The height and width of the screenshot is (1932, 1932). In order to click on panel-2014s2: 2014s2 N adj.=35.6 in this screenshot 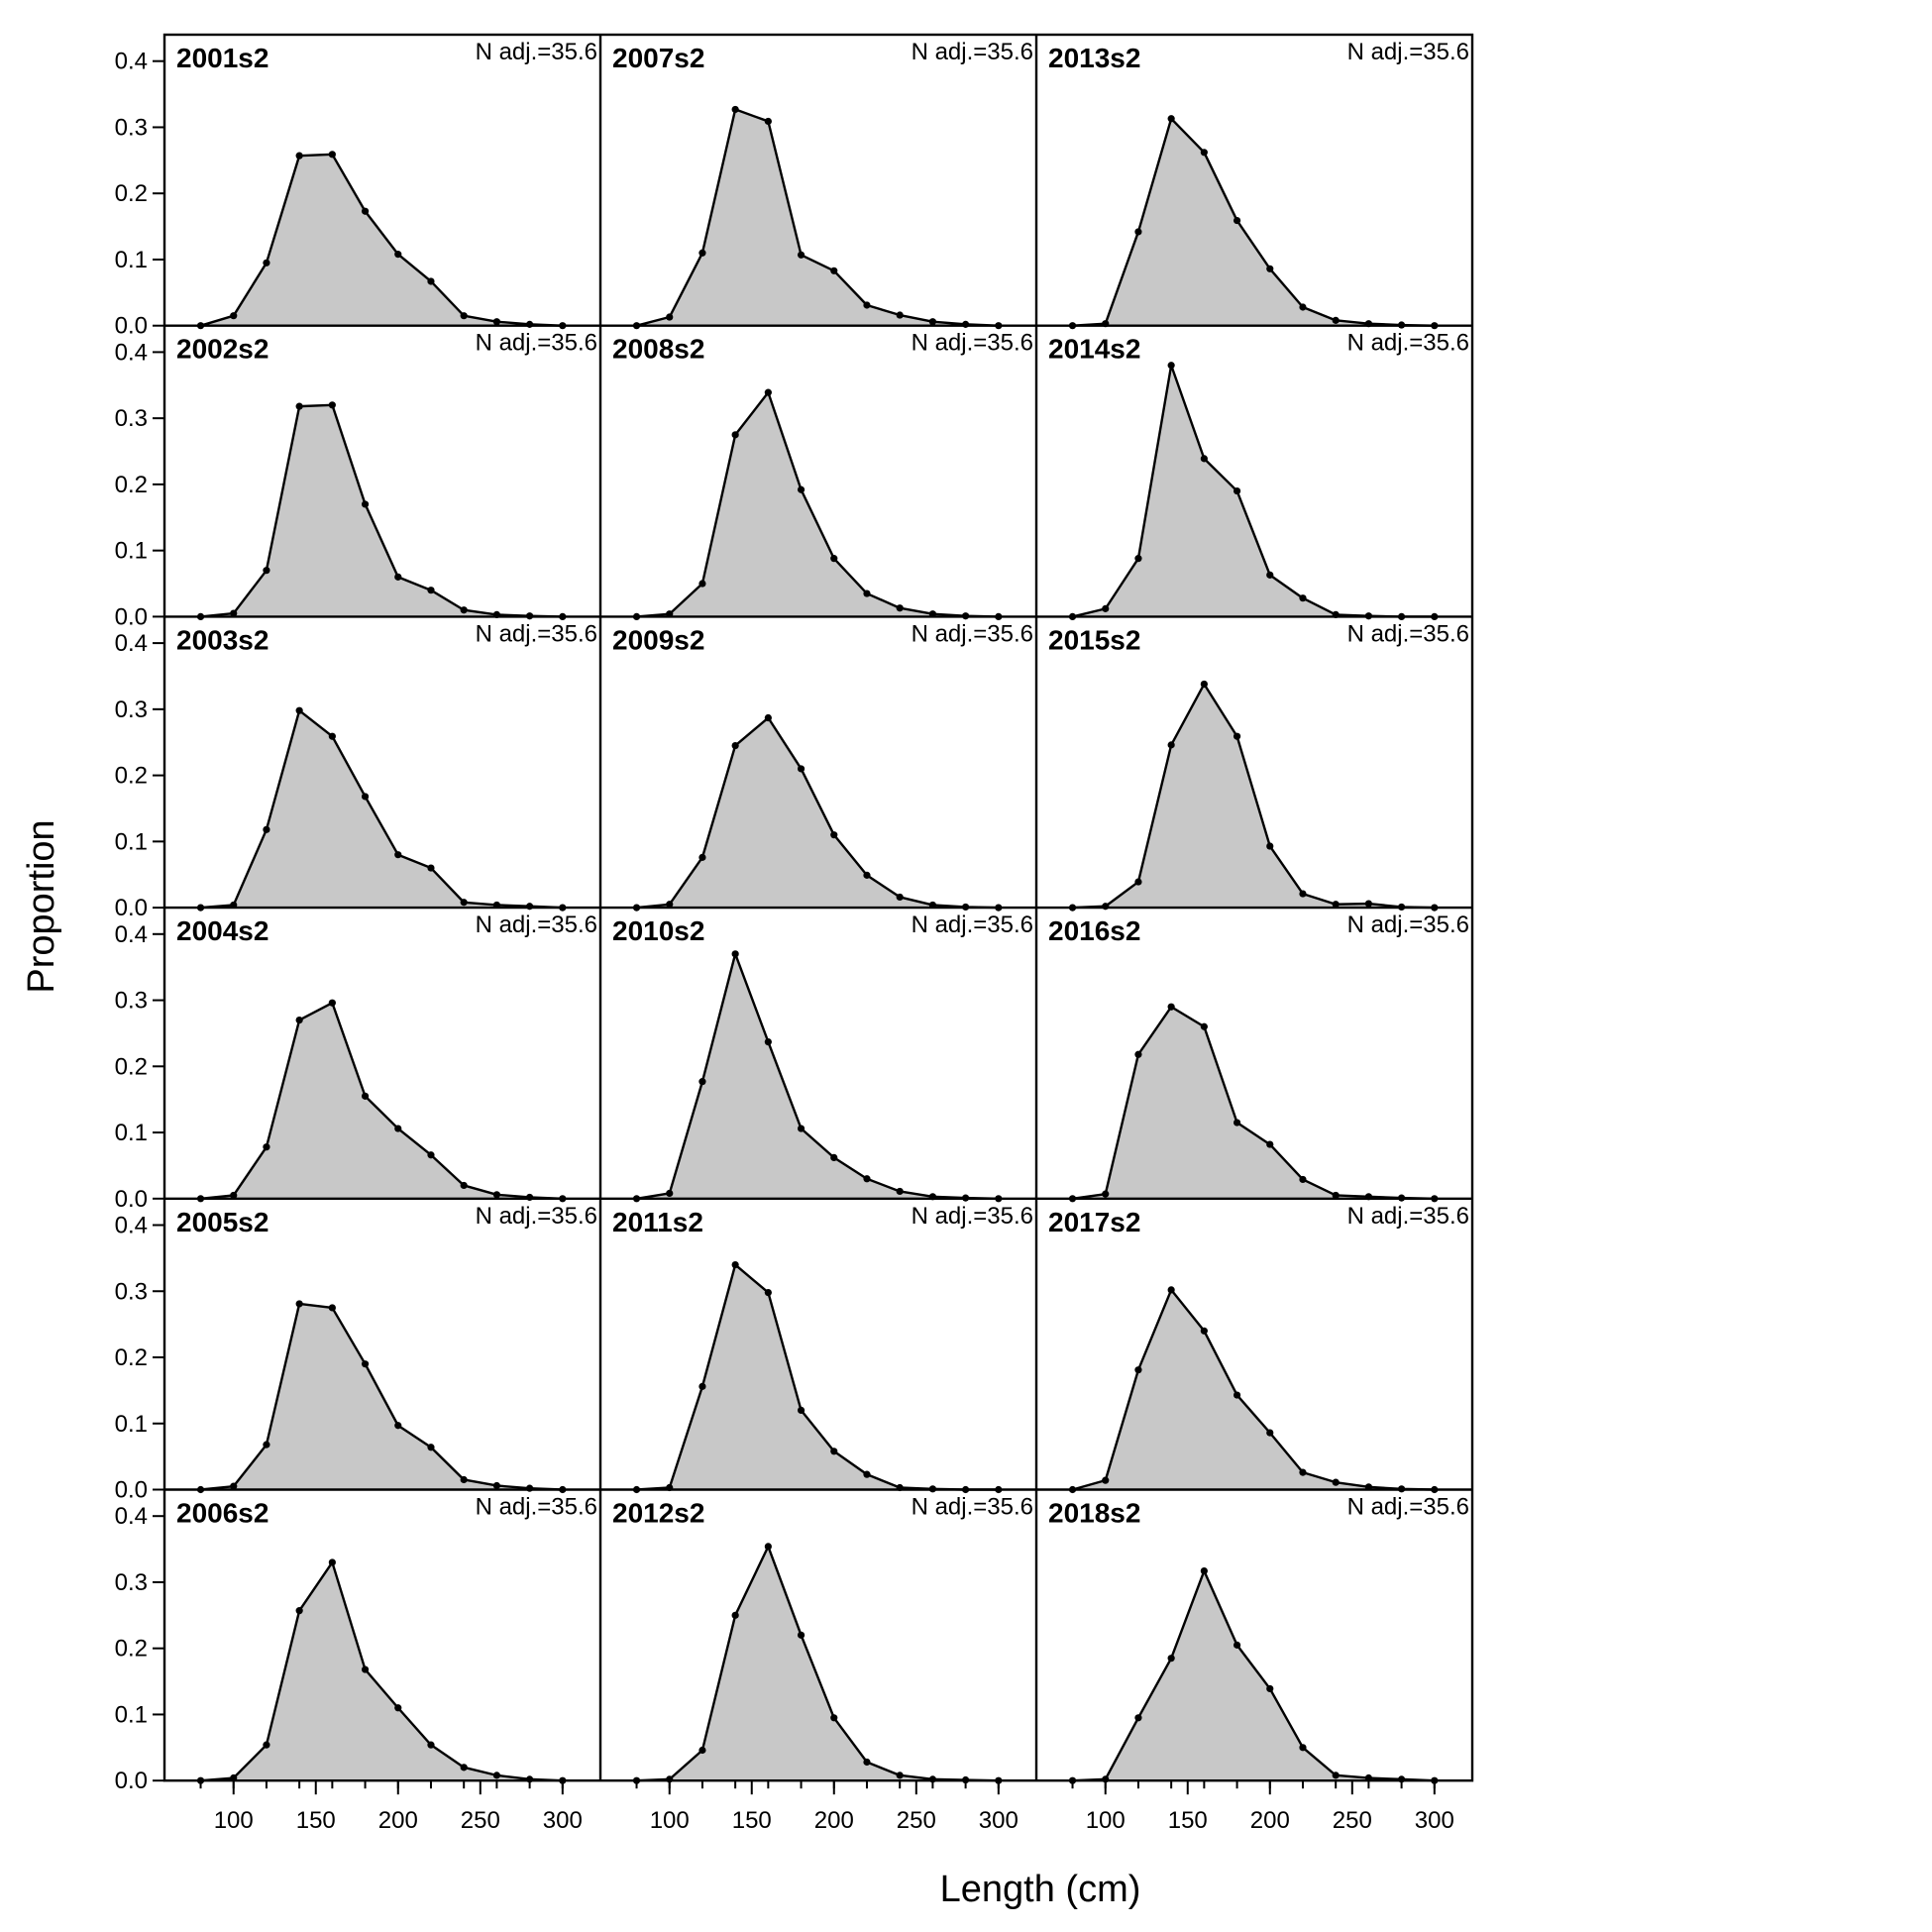, I will do `click(1259, 476)`.